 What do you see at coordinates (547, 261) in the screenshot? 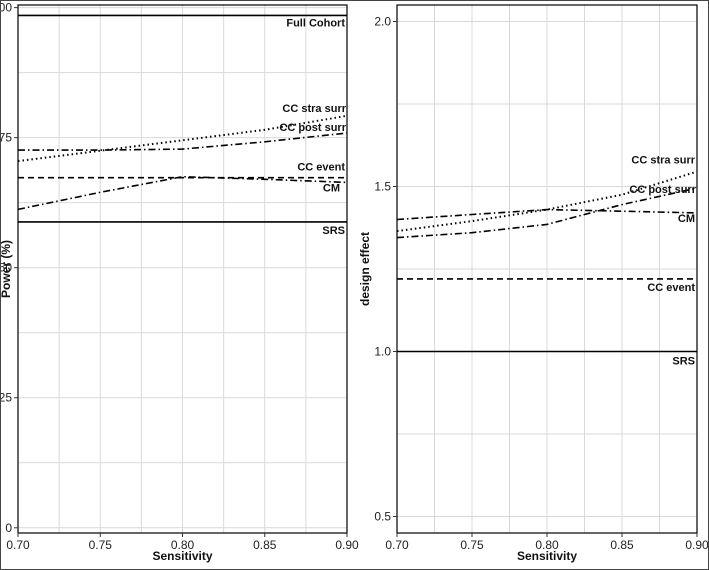
I see `design-effect-series` at bounding box center [547, 261].